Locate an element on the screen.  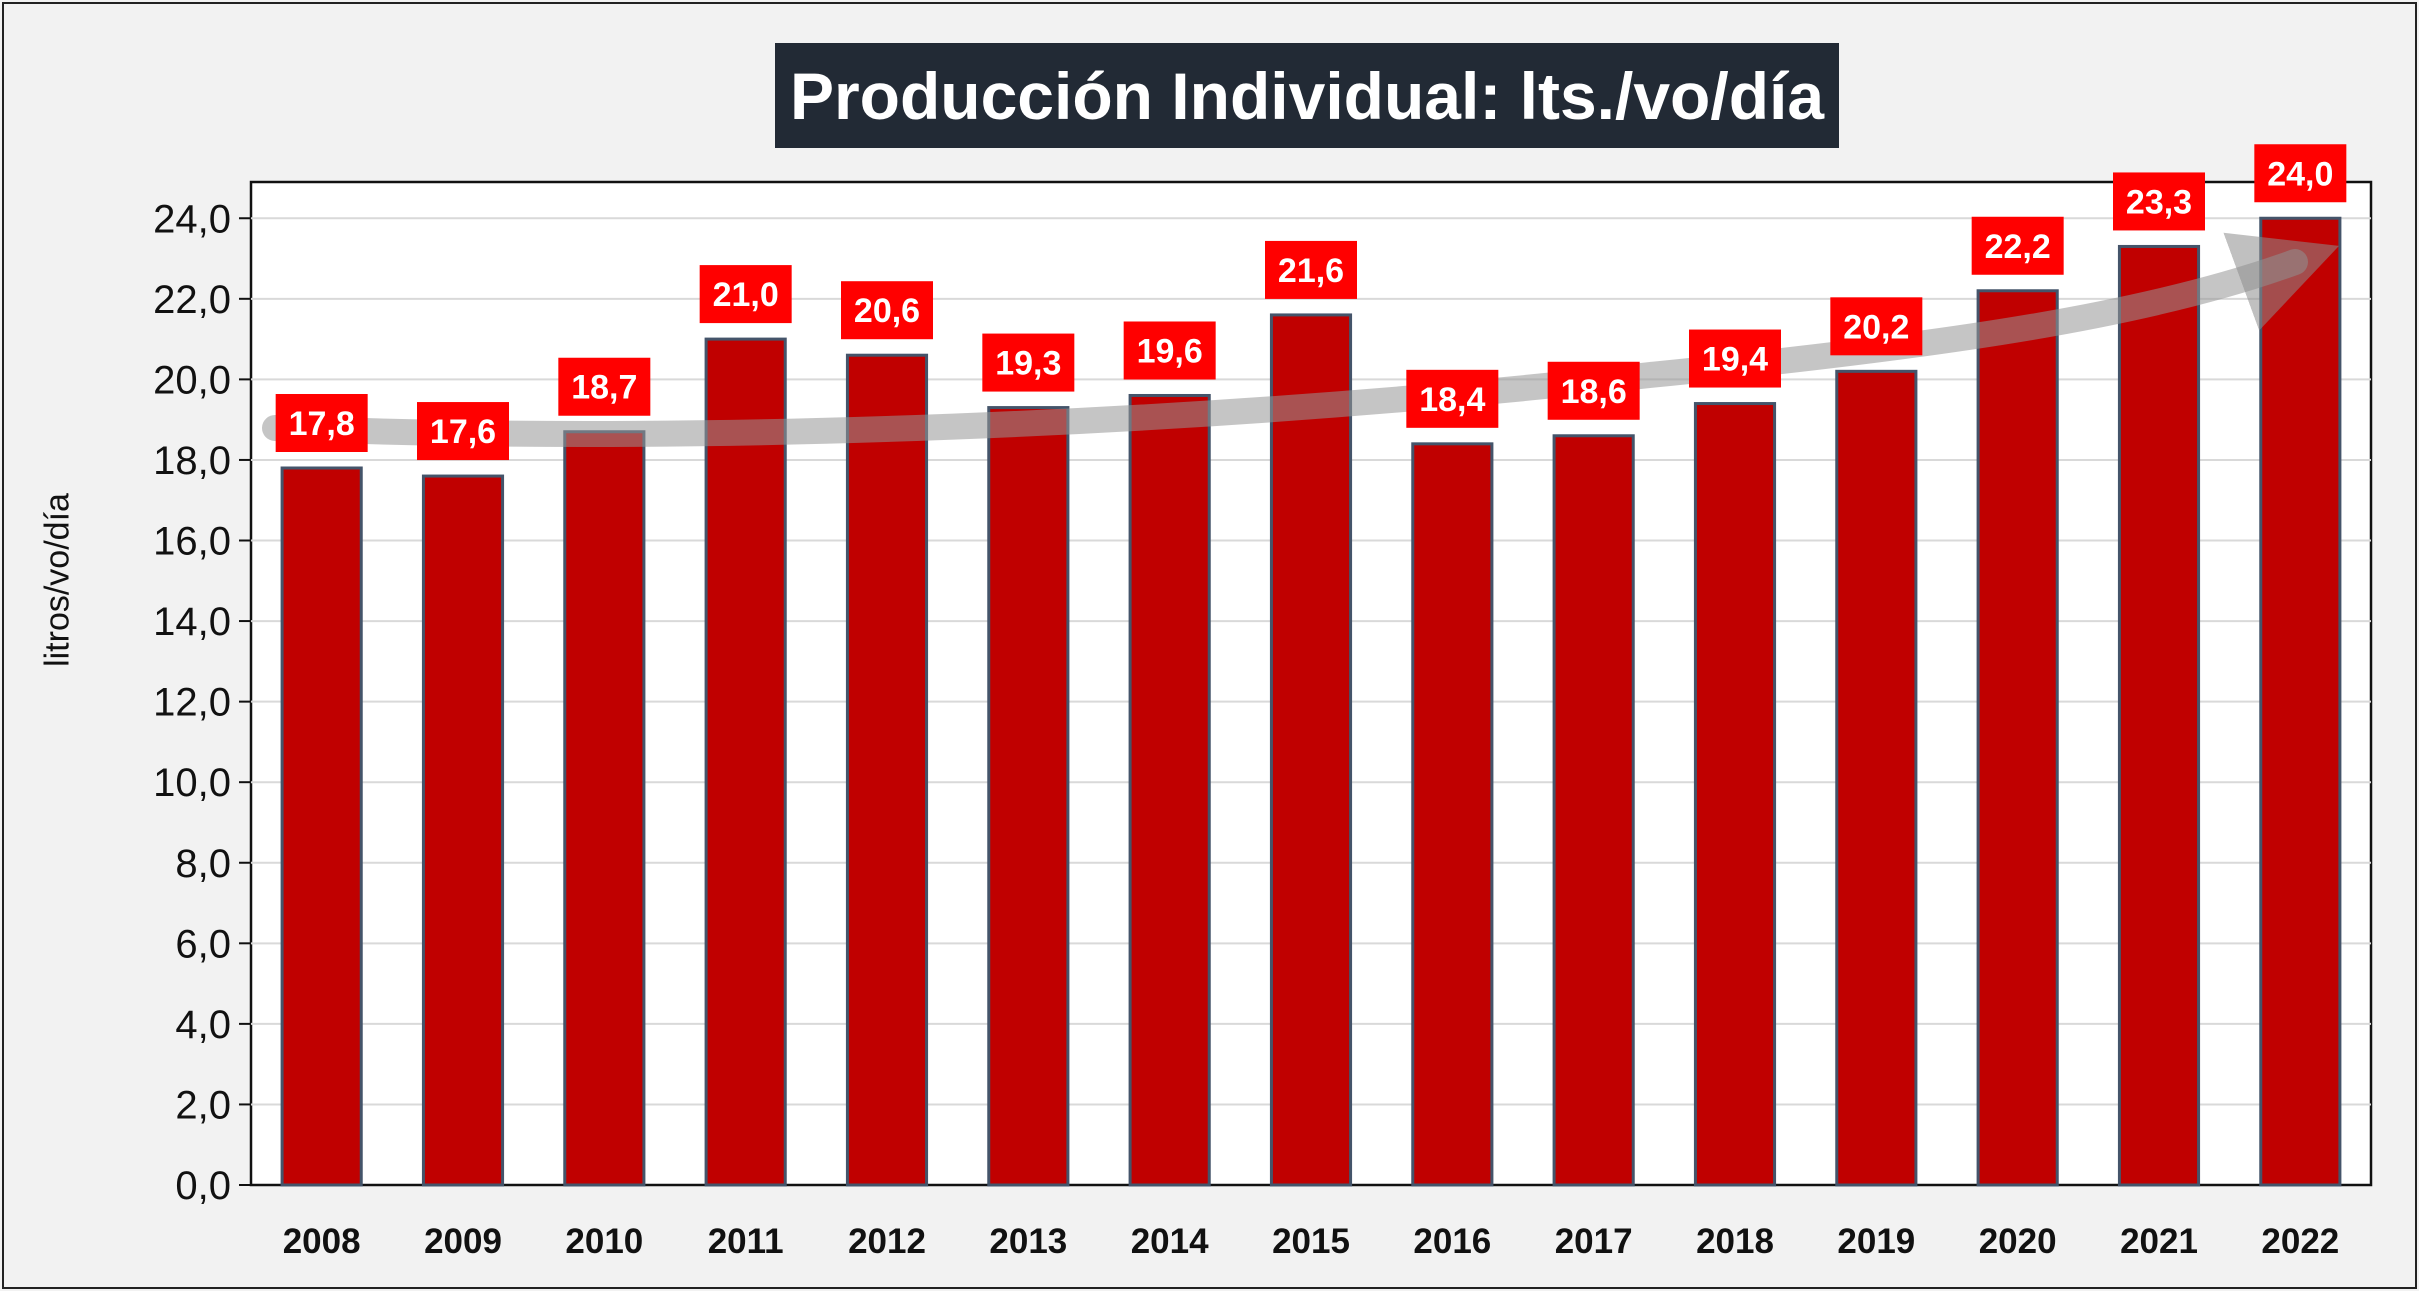
y-tick-label: 2,0 is located at coordinates (203, 1105).